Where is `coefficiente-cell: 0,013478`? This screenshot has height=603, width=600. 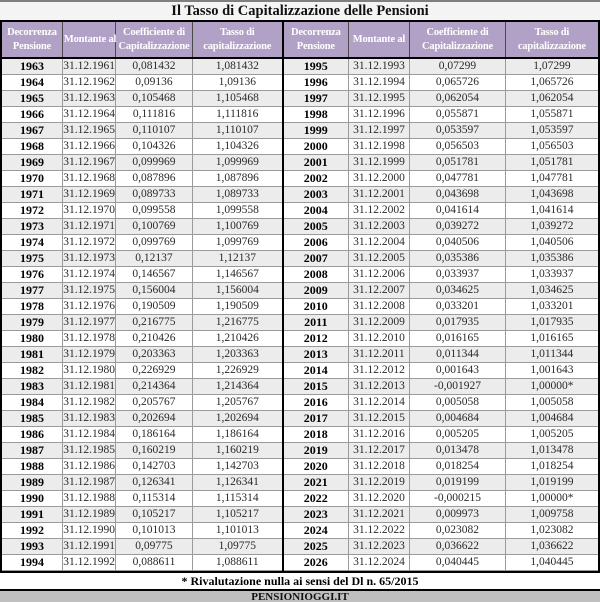
coefficiente-cell: 0,013478 is located at coordinates (457, 450).